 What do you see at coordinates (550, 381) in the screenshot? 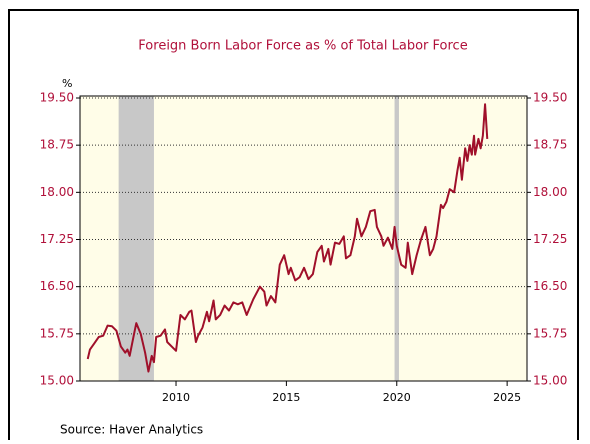
I see `y2-tick-label: 15.00` at bounding box center [550, 381].